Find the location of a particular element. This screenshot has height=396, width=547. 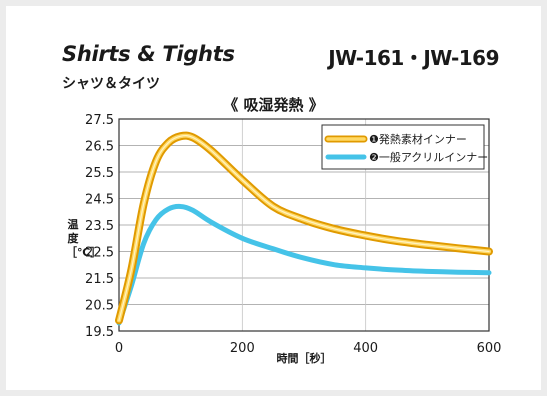

y-tick-label: 24.5 is located at coordinates (99, 200).